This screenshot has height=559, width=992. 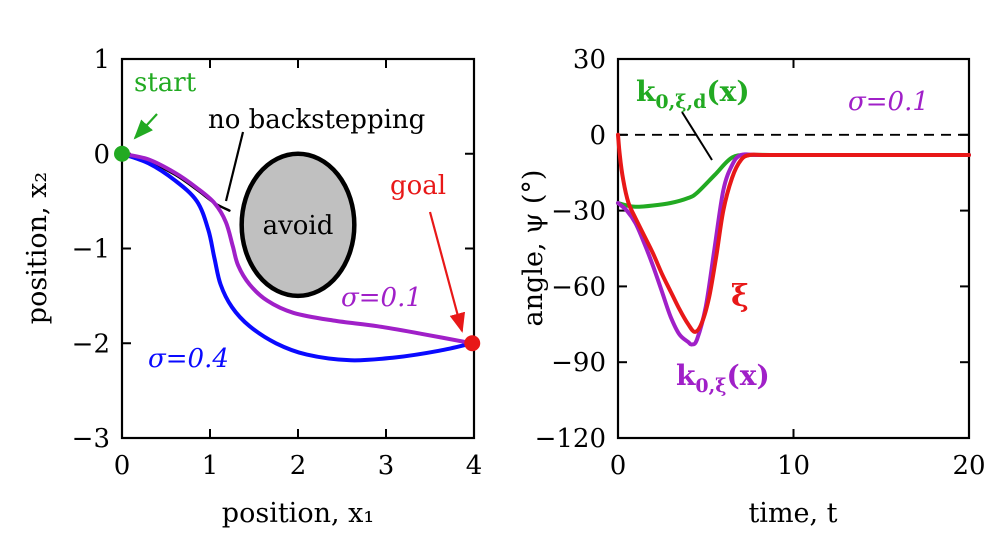 What do you see at coordinates (697, 136) in the screenshot?
I see `kd-leader` at bounding box center [697, 136].